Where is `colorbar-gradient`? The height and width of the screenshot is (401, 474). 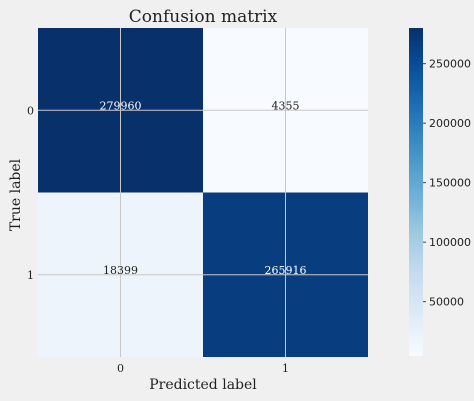
colorbar-gradient is located at coordinates (416, 192).